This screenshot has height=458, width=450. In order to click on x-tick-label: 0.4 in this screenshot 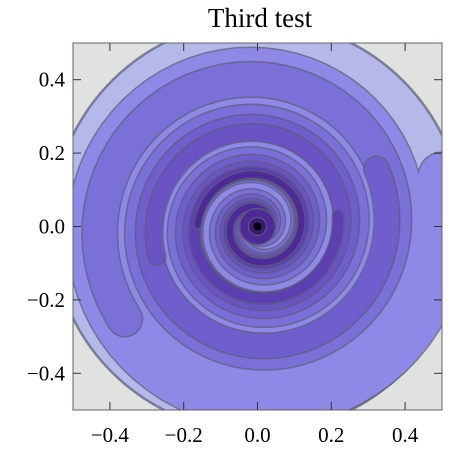, I will do `click(405, 435)`.